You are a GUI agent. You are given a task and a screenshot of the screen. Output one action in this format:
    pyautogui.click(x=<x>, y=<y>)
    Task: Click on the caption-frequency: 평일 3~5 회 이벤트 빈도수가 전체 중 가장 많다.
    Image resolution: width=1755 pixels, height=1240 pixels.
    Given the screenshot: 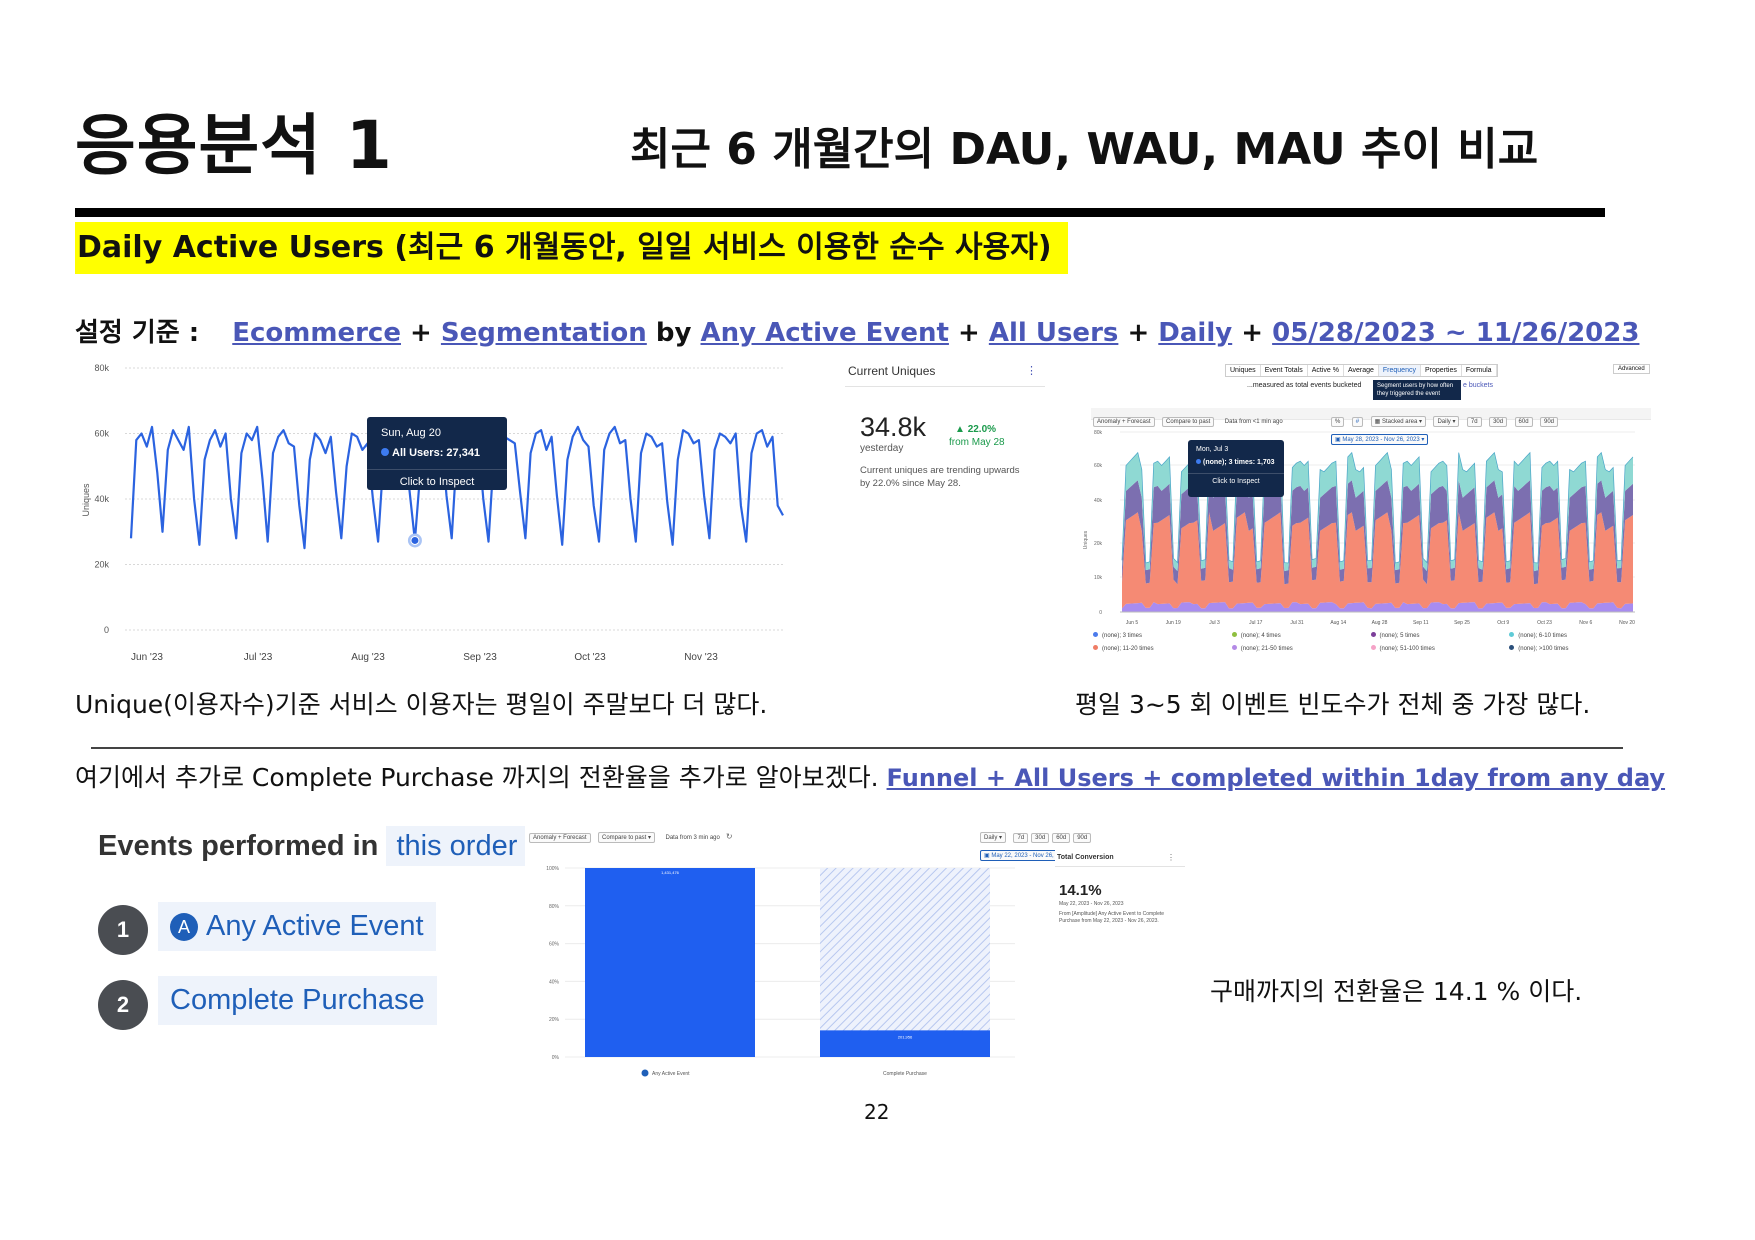 What is the action you would take?
    pyautogui.click(x=1333, y=704)
    